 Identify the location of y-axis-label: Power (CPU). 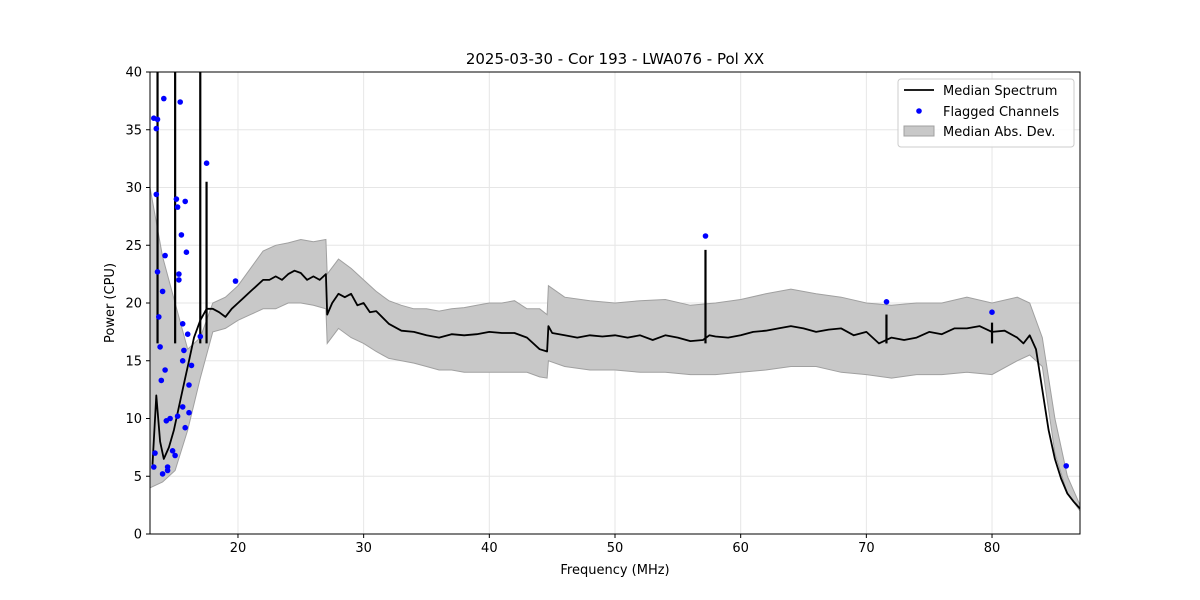
(110, 303).